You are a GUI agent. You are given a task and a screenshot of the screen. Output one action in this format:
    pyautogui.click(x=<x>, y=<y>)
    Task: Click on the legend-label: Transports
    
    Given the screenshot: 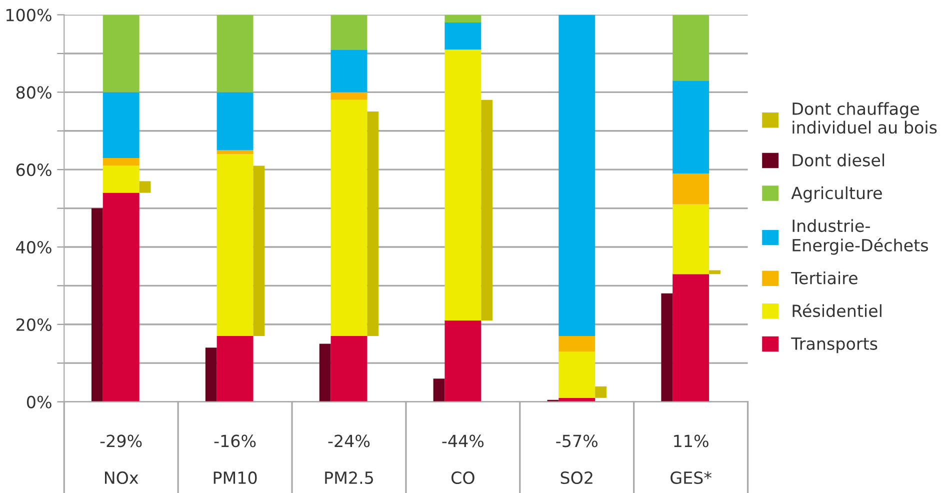 What is the action you would take?
    pyautogui.click(x=834, y=346)
    